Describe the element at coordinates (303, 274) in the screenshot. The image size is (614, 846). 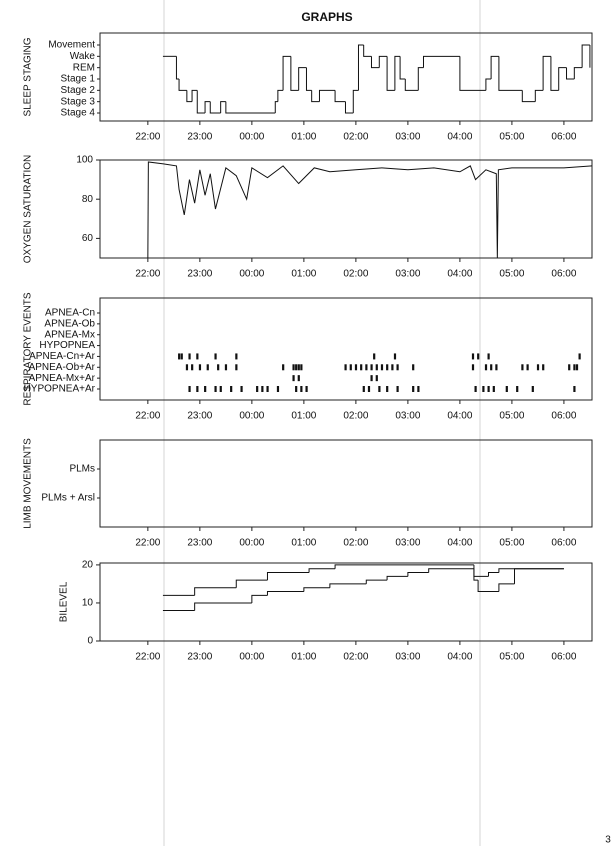
I see `x-tick-label: 01:00` at that location.